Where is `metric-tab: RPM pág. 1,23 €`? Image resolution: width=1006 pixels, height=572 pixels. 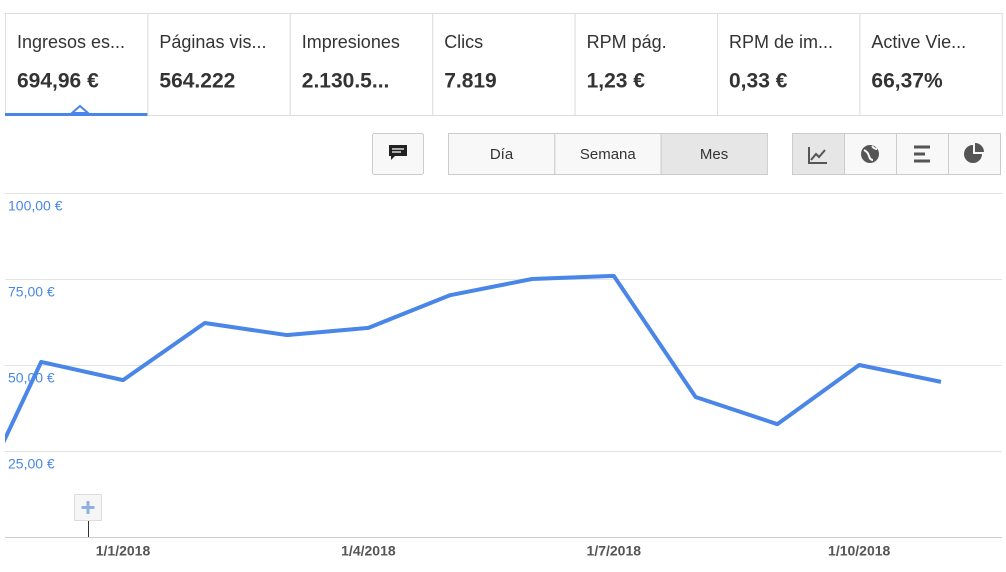 metric-tab: RPM pág. 1,23 € is located at coordinates (646, 64).